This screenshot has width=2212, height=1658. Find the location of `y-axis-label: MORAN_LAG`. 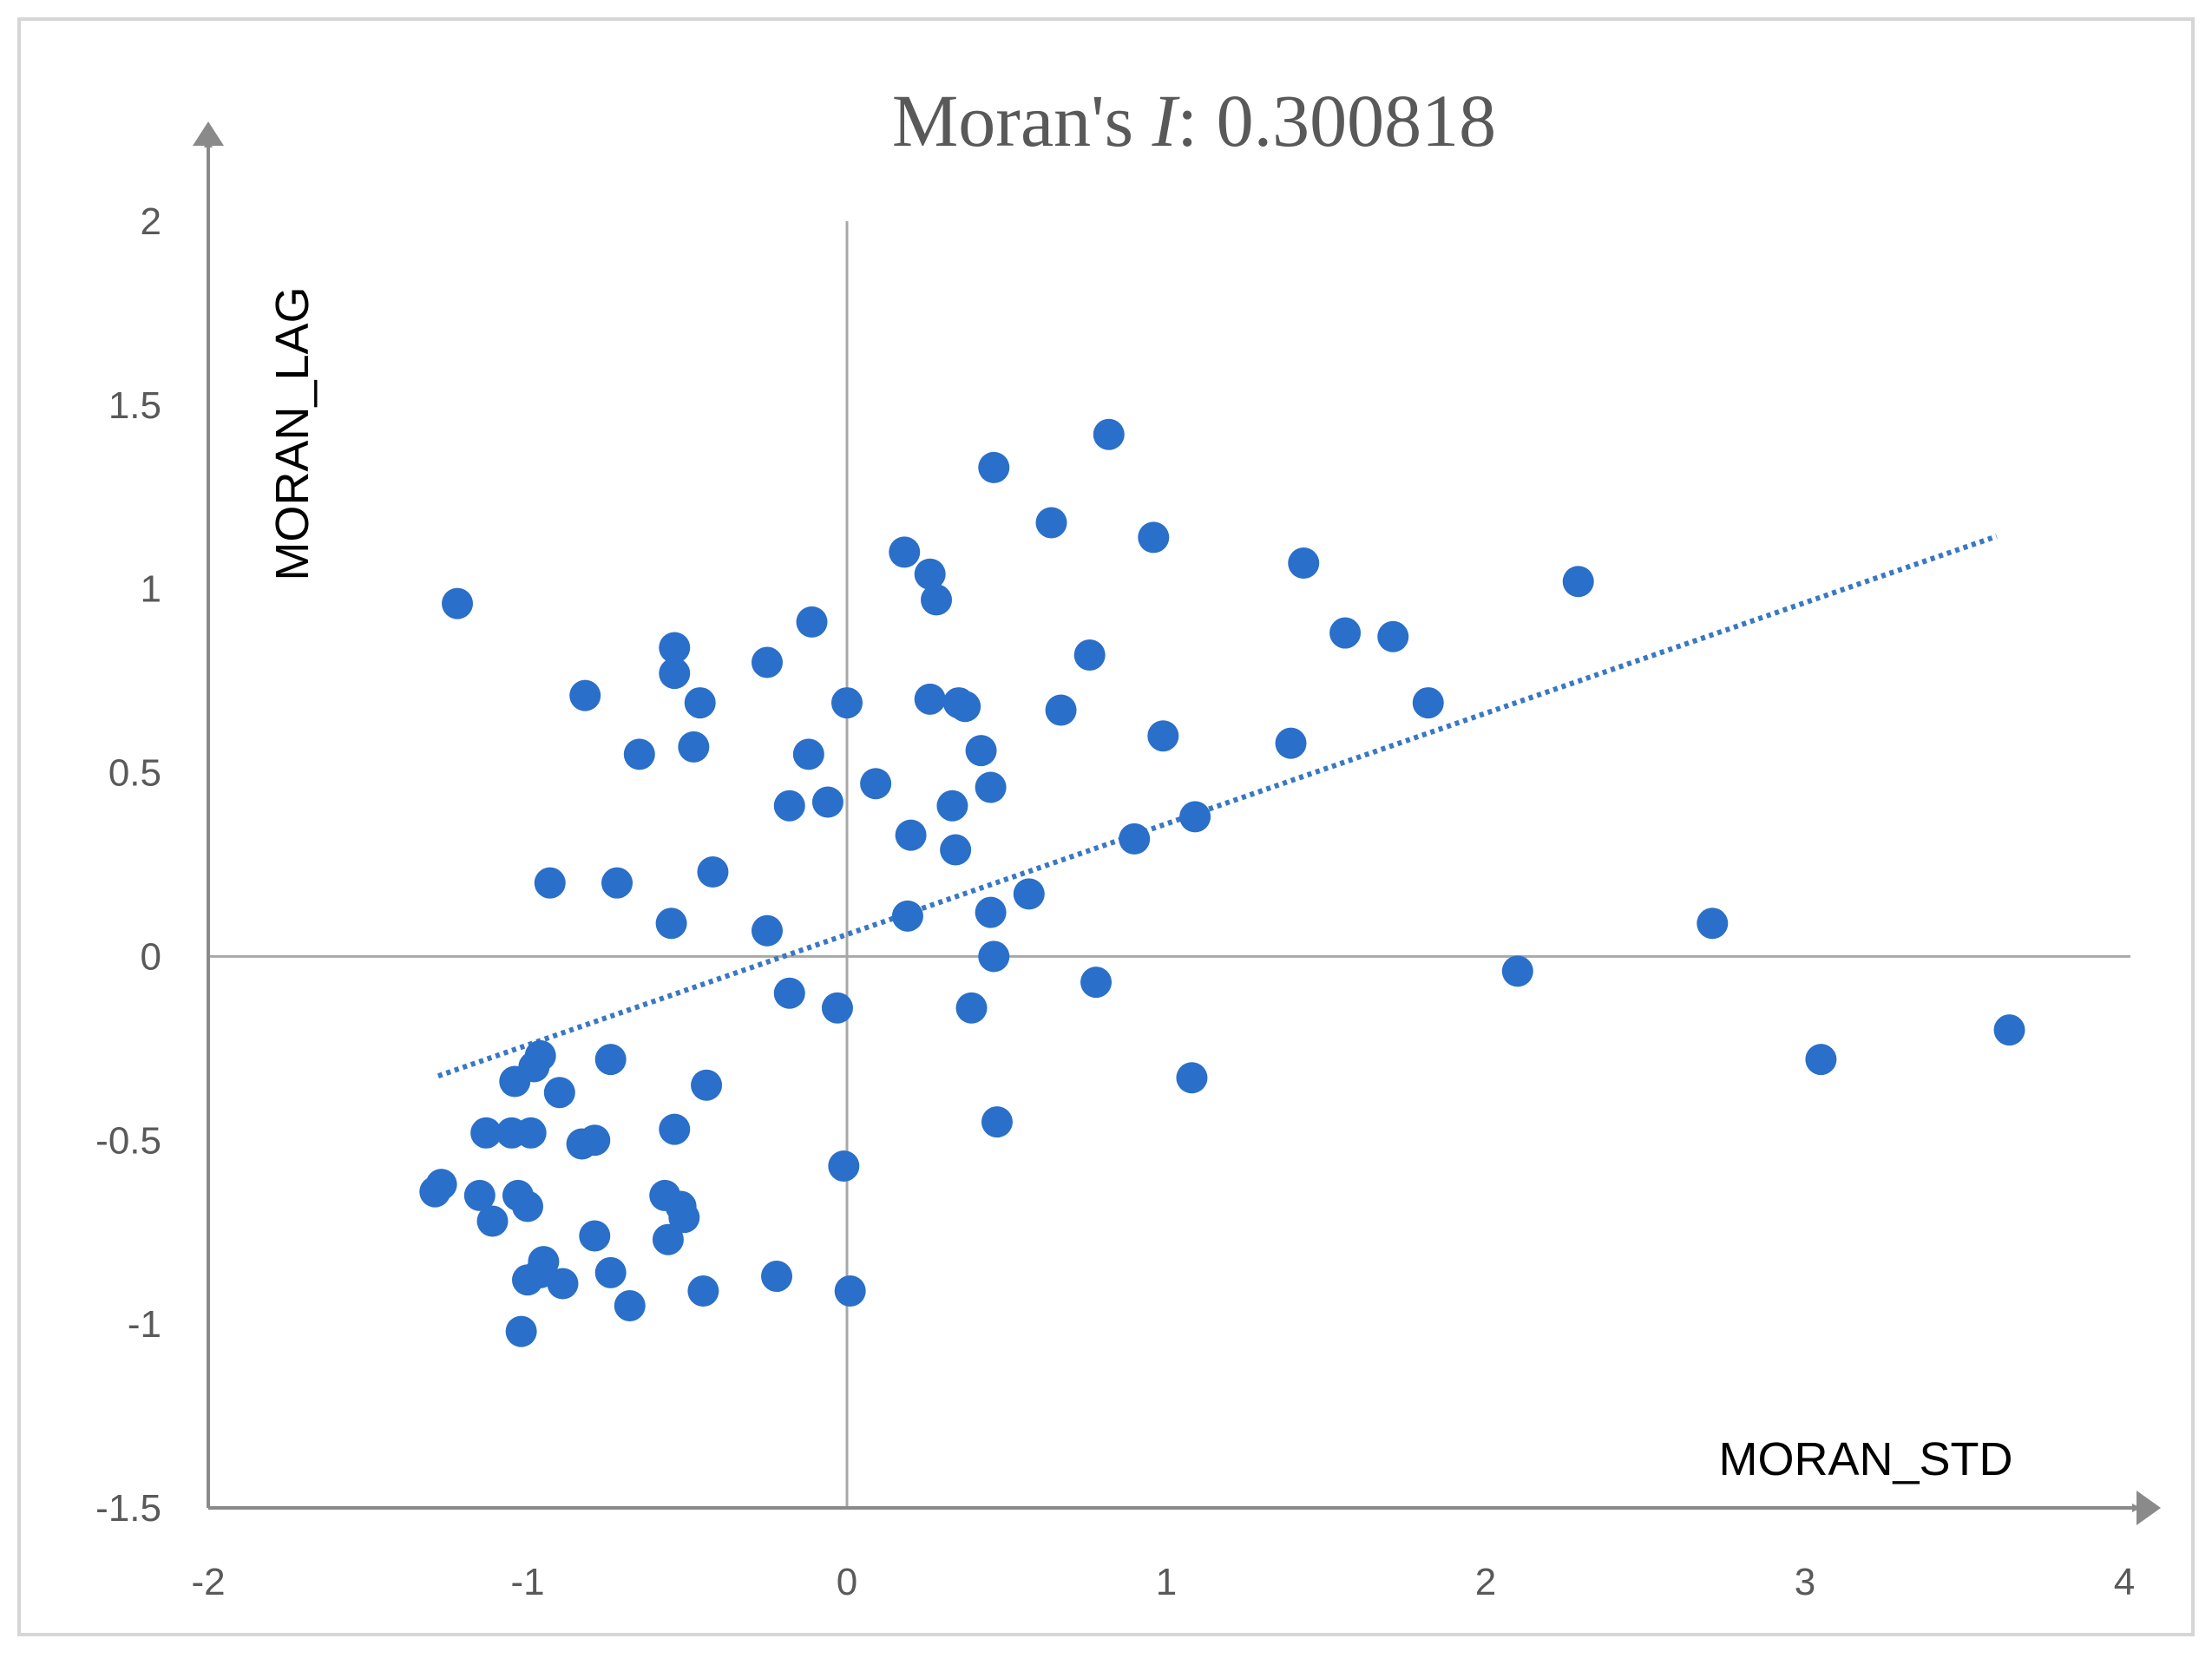

y-axis-label: MORAN_LAG is located at coordinates (292, 433).